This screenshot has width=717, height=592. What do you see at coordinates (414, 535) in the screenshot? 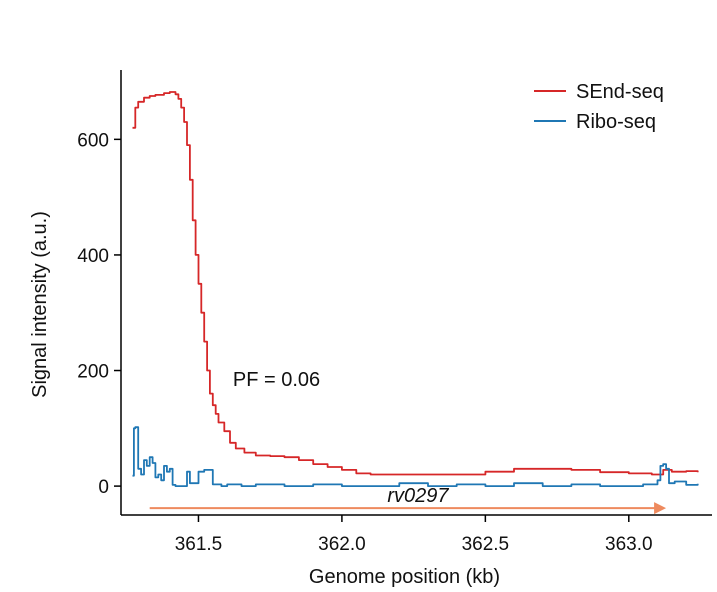
I see `x-ticks: 361.5 362.0 362.5 363.0` at bounding box center [414, 535].